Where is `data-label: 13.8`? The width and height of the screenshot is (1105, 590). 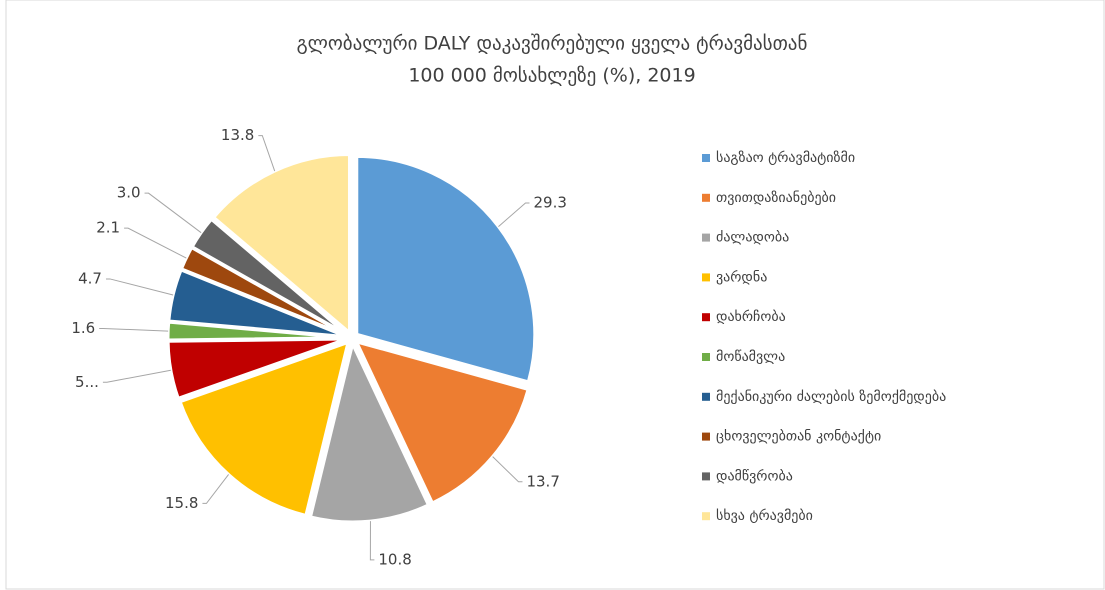
data-label: 13.8 is located at coordinates (237, 135).